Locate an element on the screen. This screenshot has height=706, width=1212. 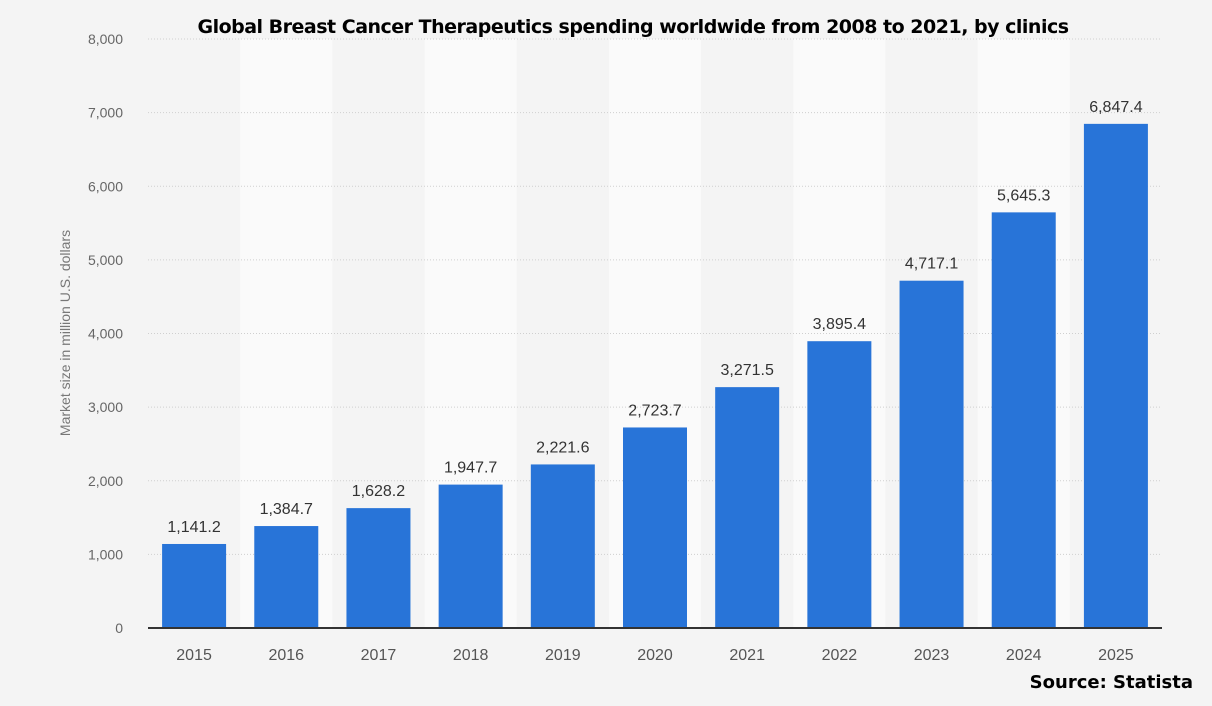
bar-2018 is located at coordinates (470, 556).